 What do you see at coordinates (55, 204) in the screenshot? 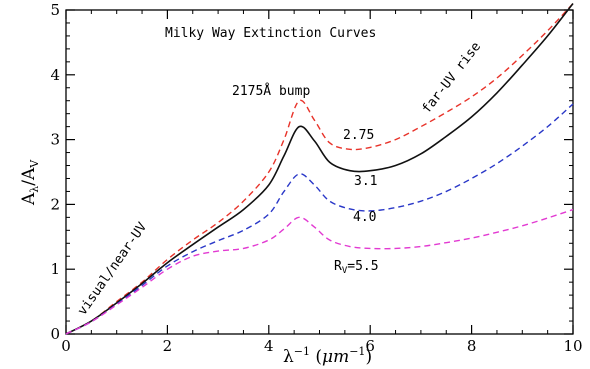
I see `y-tick-label: 2` at bounding box center [55, 204].